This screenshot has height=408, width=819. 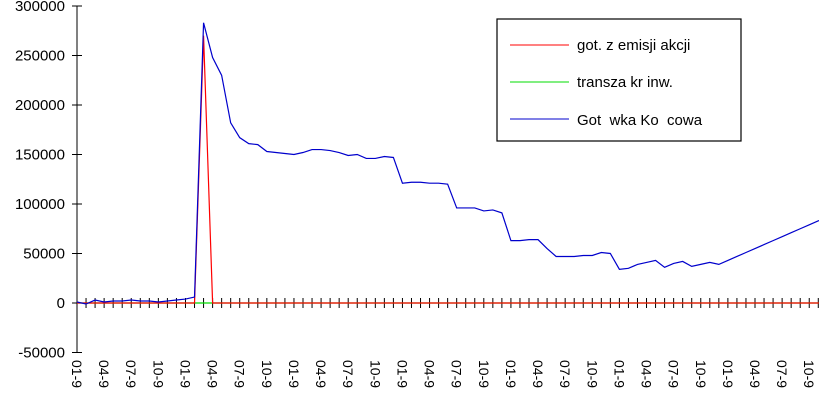 What do you see at coordinates (40, 204) in the screenshot?
I see `y-tick-label: 100000` at bounding box center [40, 204].